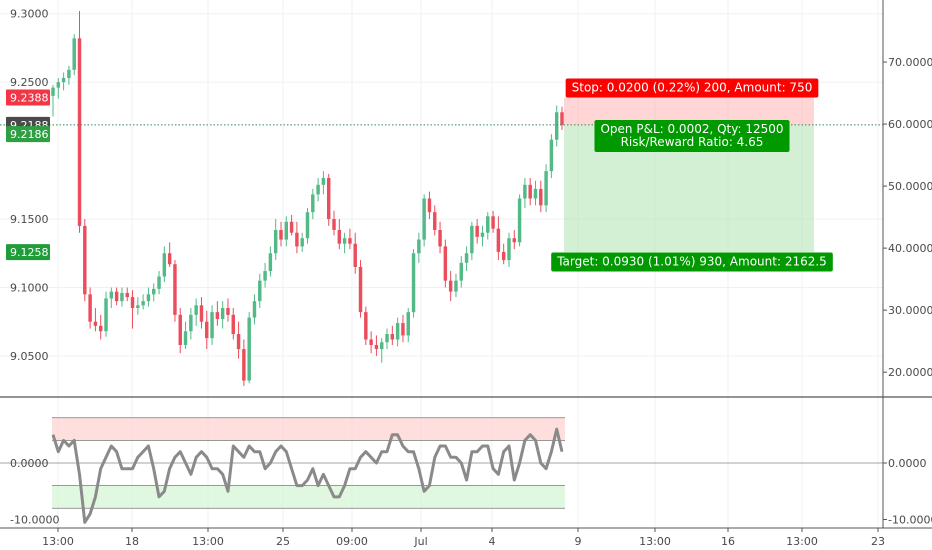  I want to click on left-axis-tick: 9.2500, so click(29, 82).